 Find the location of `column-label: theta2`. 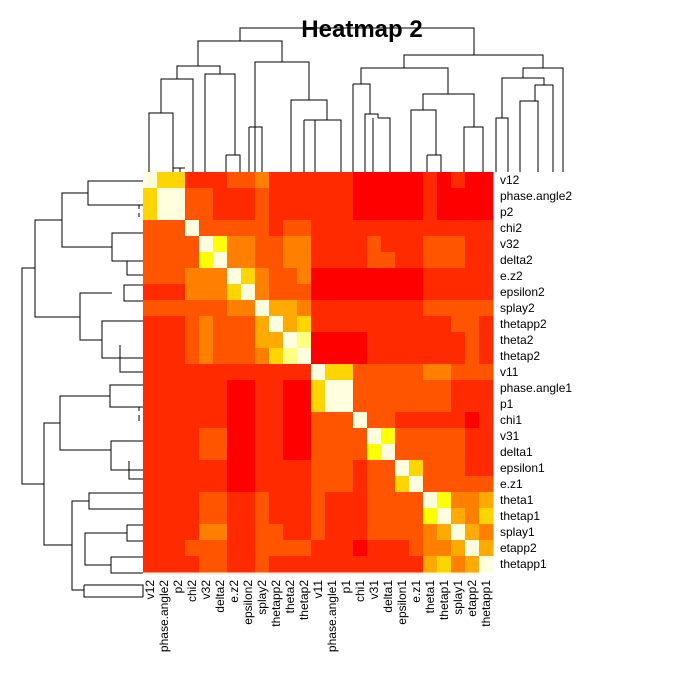

column-label: theta2 is located at coordinates (290, 597).